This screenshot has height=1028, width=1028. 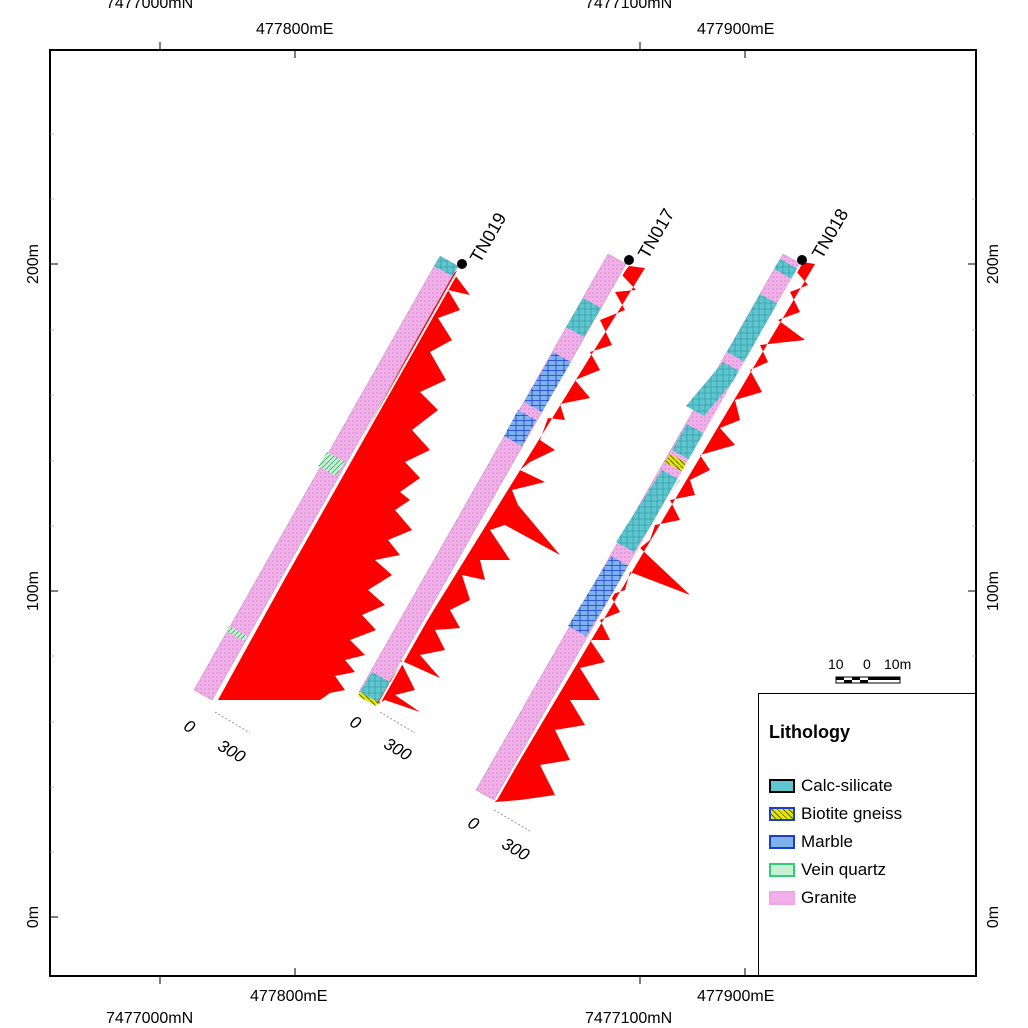 I want to click on right-elev-200: 200m, so click(x=993, y=264).